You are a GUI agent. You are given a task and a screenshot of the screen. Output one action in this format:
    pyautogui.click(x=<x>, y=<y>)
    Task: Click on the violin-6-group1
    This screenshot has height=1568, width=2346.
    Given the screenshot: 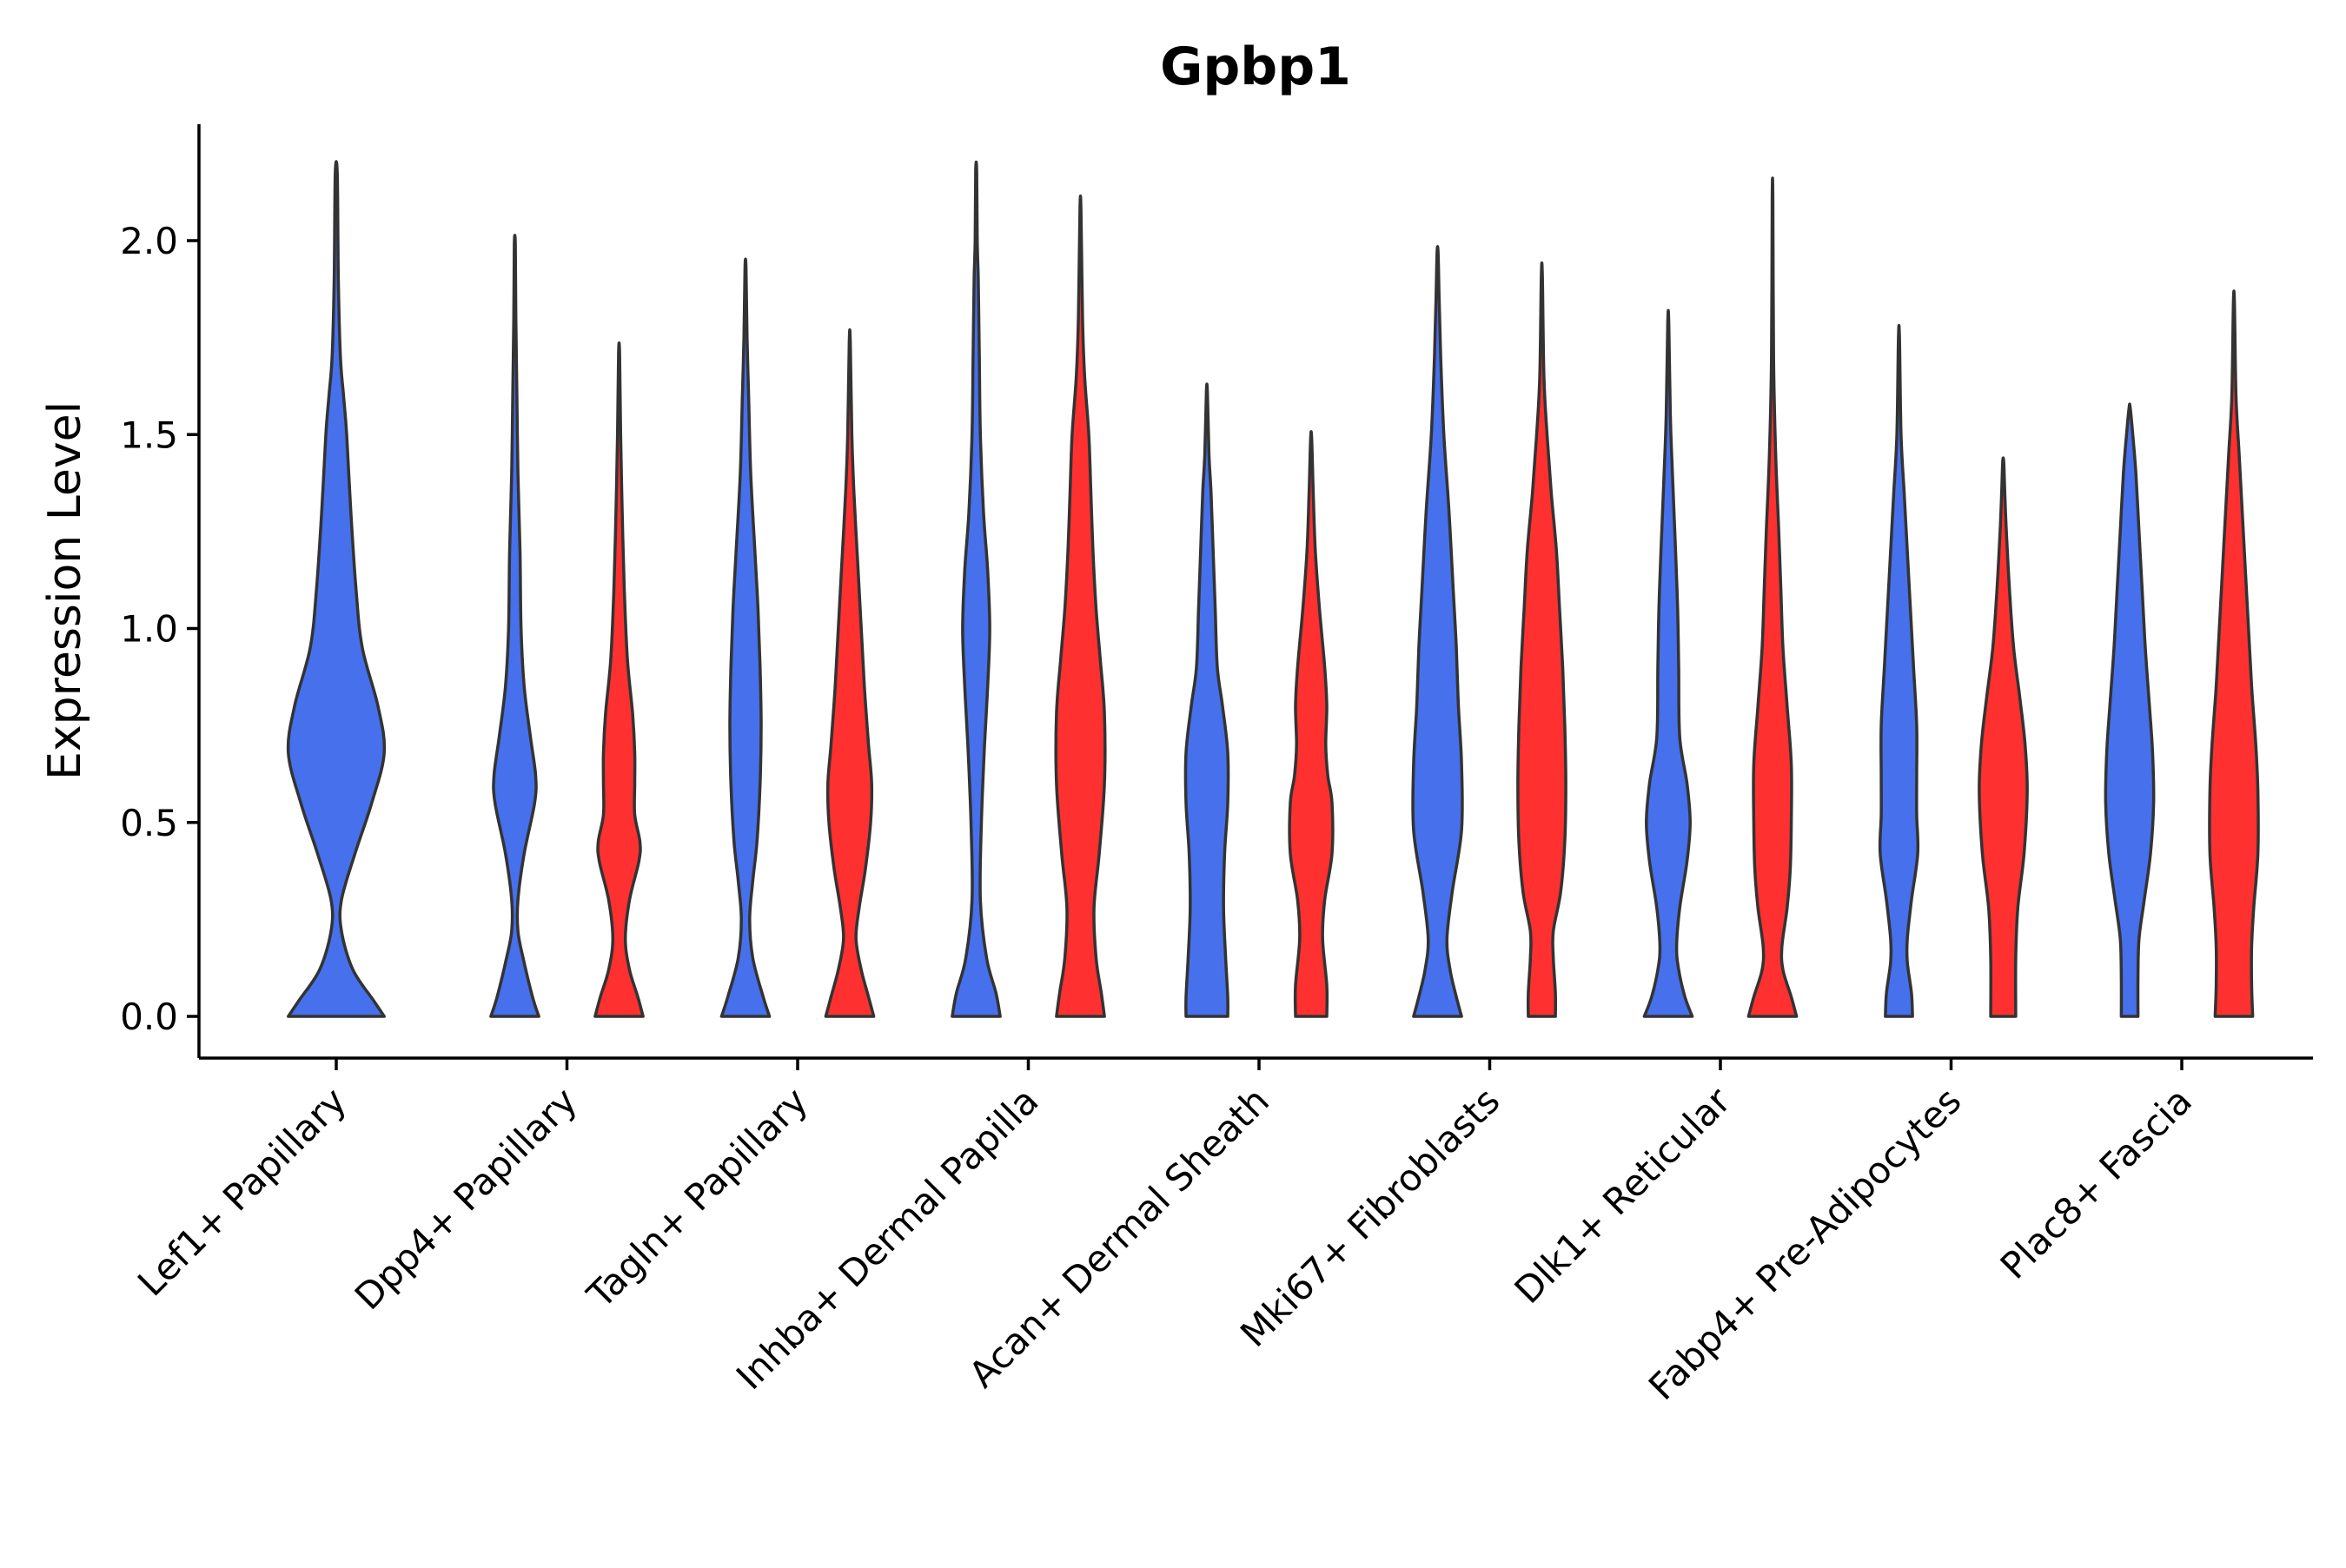 What is the action you would take?
    pyautogui.click(x=1438, y=631)
    